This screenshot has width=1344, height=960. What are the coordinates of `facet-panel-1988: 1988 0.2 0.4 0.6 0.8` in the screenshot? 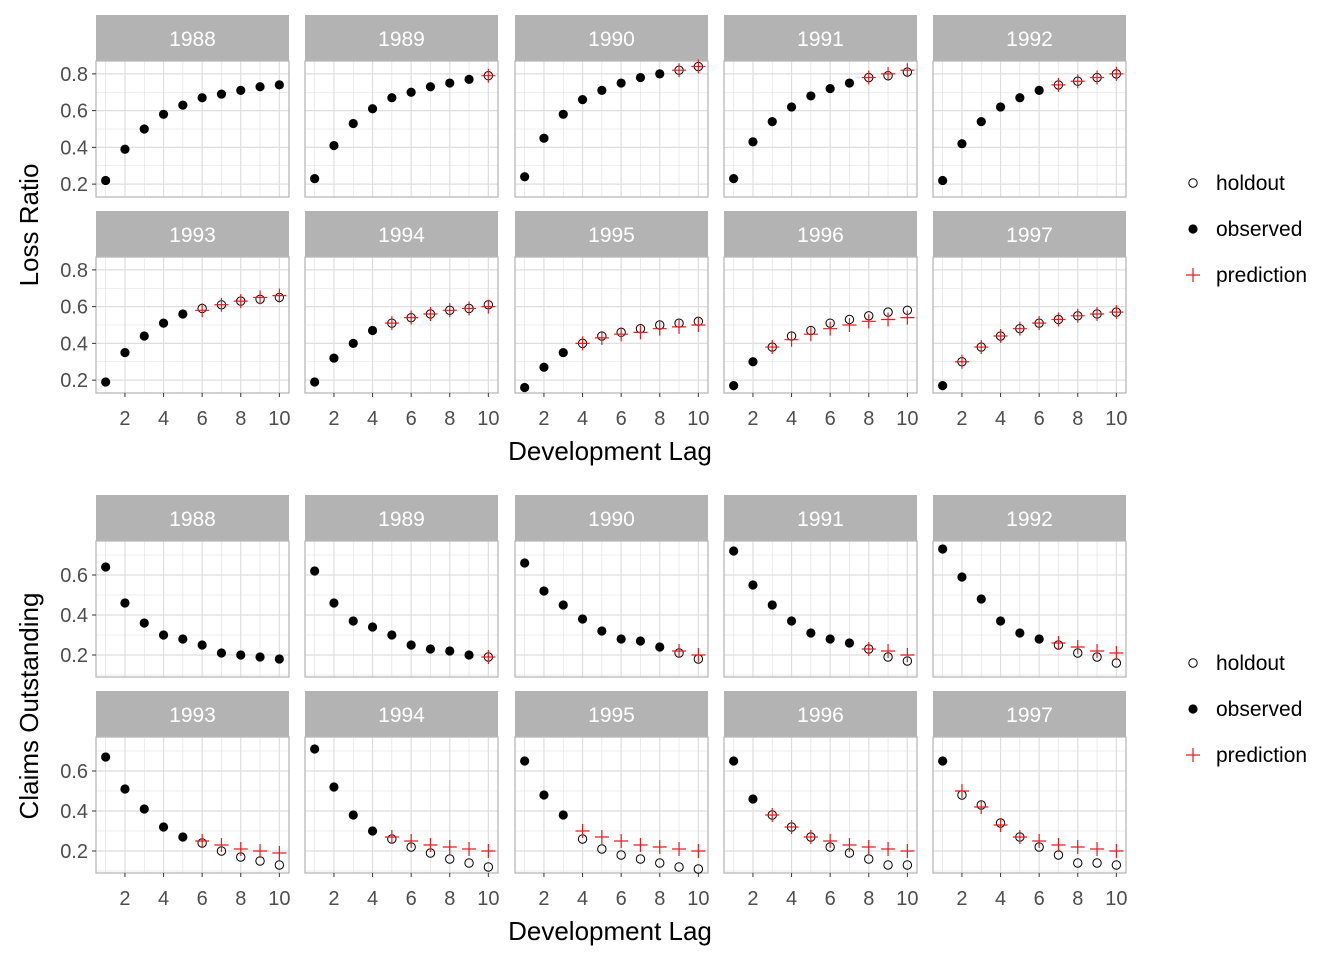 It's located at (175, 106).